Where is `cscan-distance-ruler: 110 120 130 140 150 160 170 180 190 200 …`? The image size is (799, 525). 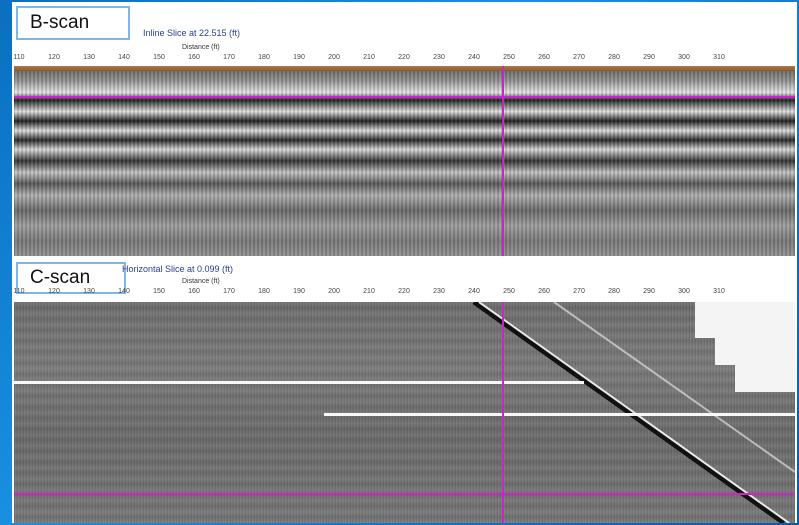 cscan-distance-ruler: 110 120 130 140 150 160 170 180 190 200 … is located at coordinates (404, 293).